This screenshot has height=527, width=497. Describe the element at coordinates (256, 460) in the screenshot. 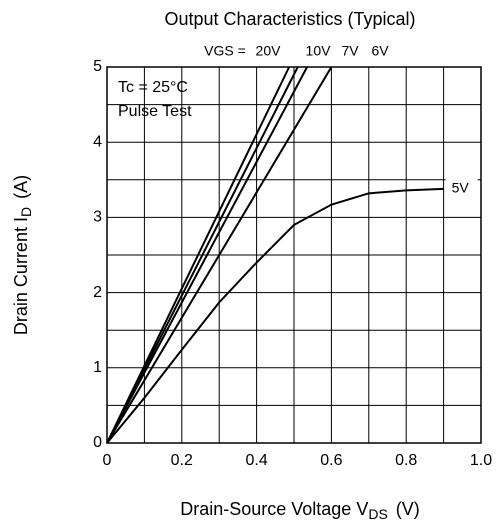

I see `x-tick-label: 0.4` at that location.